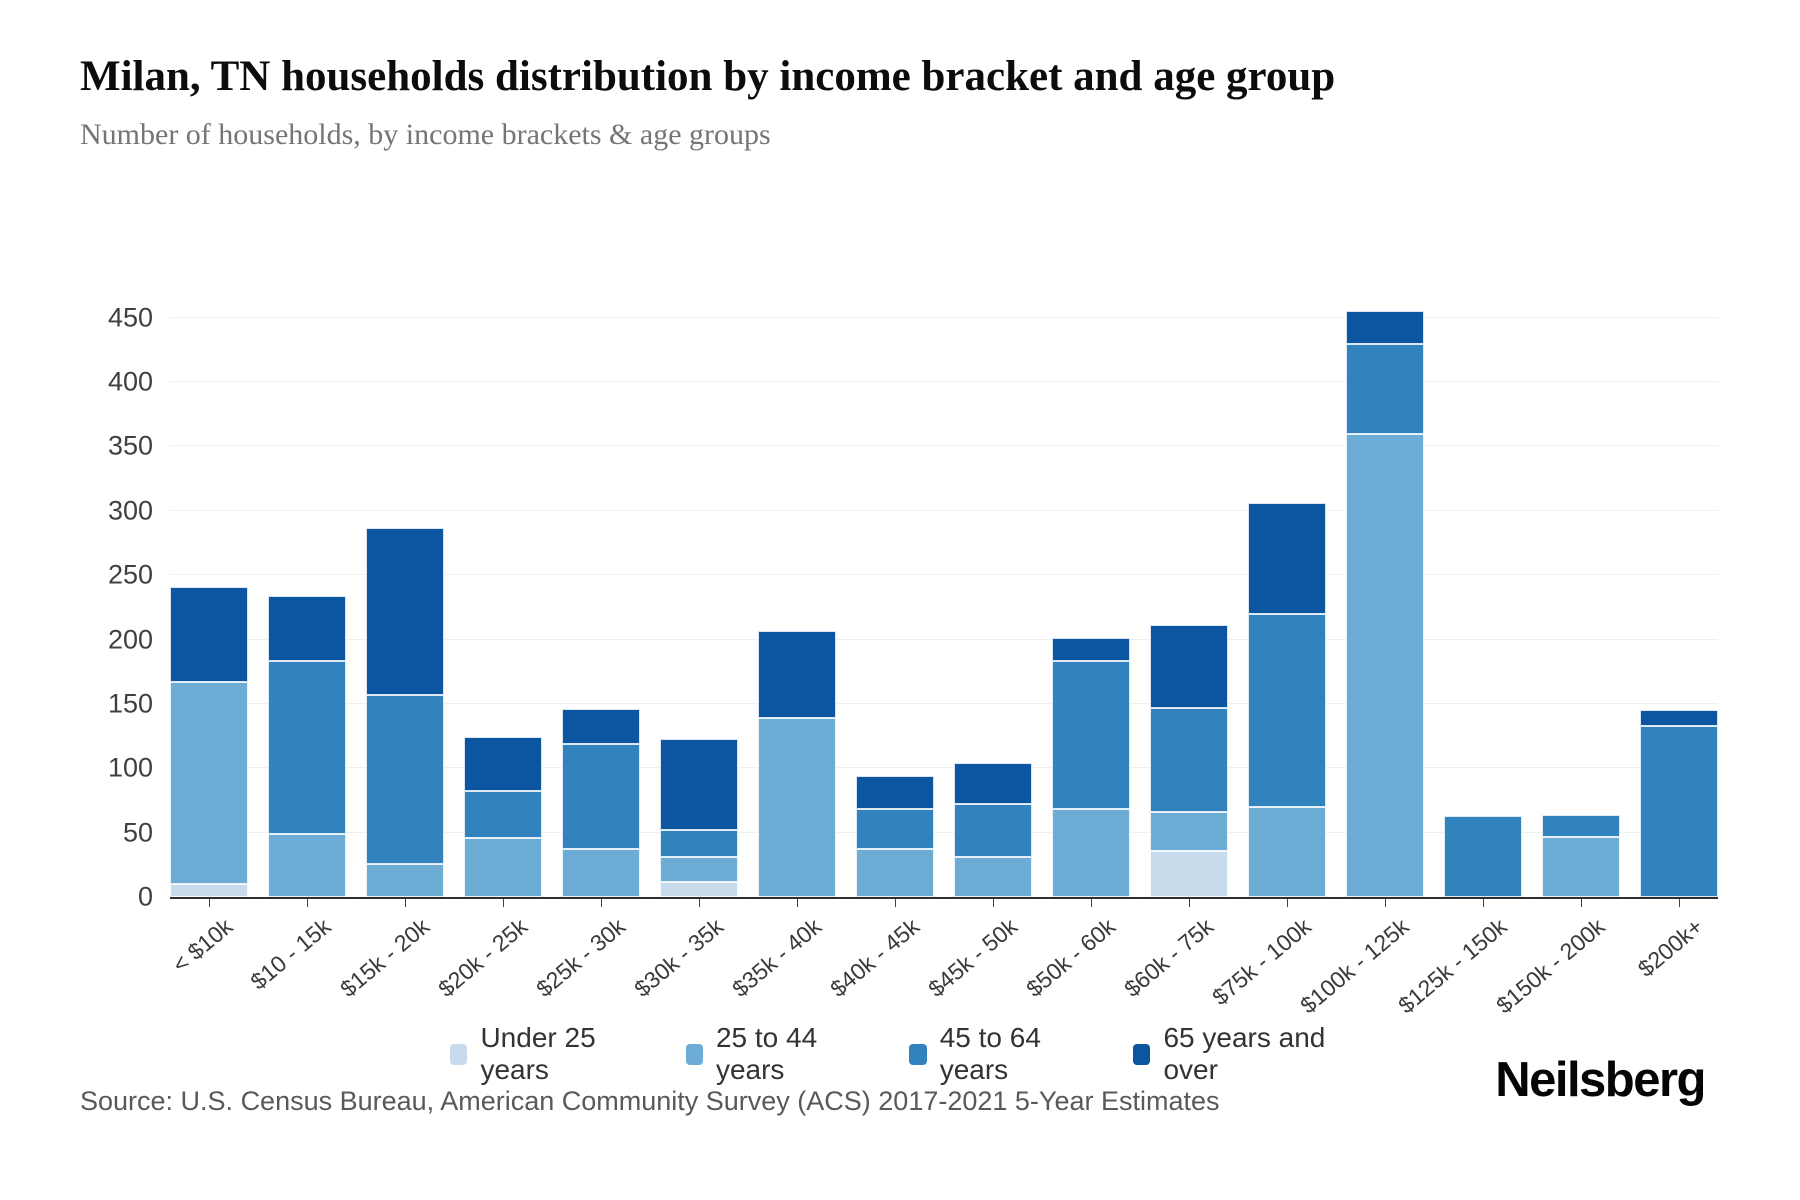 This screenshot has width=1800, height=1200. I want to click on legend-item: 25 to 44 years, so click(774, 1054).